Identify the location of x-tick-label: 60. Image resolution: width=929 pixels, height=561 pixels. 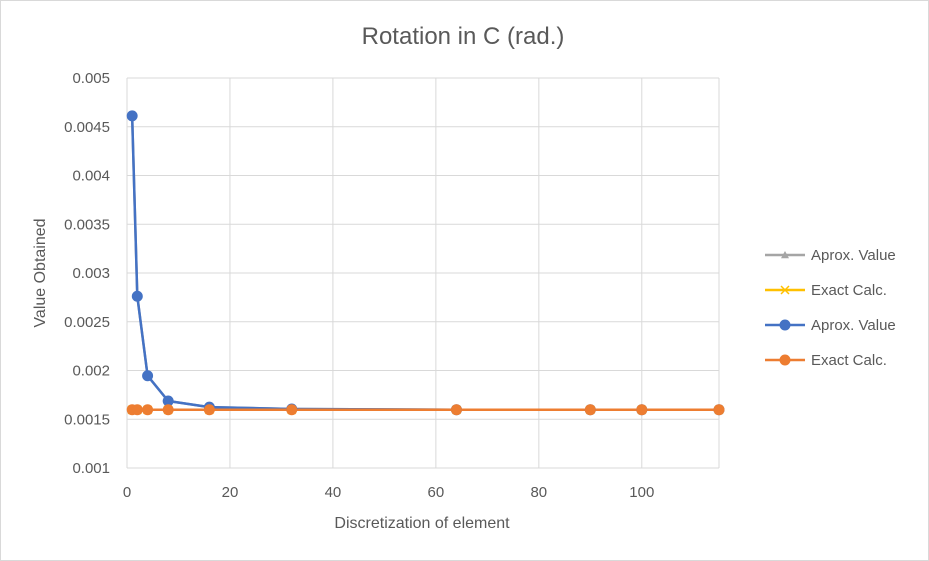
(436, 492).